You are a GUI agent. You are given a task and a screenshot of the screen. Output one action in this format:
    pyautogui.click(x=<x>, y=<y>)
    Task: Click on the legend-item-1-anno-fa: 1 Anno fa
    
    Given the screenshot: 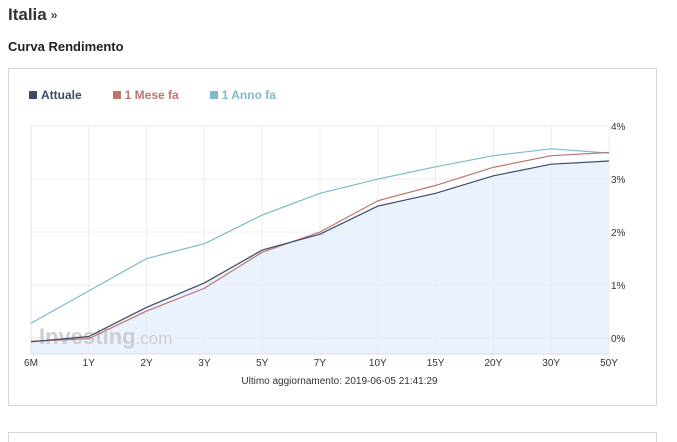 What is the action you would take?
    pyautogui.click(x=242, y=95)
    